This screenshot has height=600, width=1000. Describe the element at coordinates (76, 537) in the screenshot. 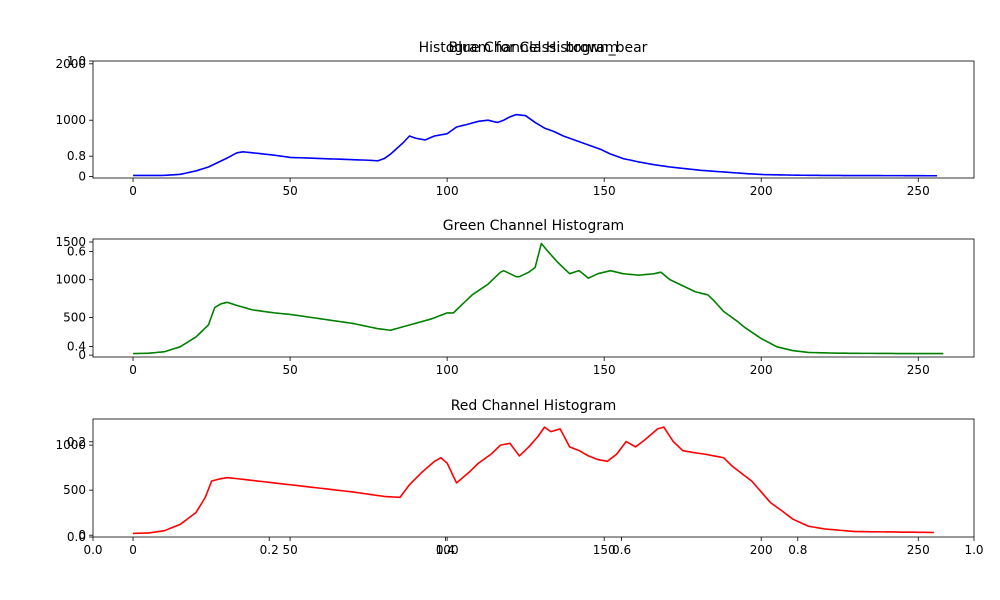

I see `overlay-y-tick-label: 0.0` at that location.